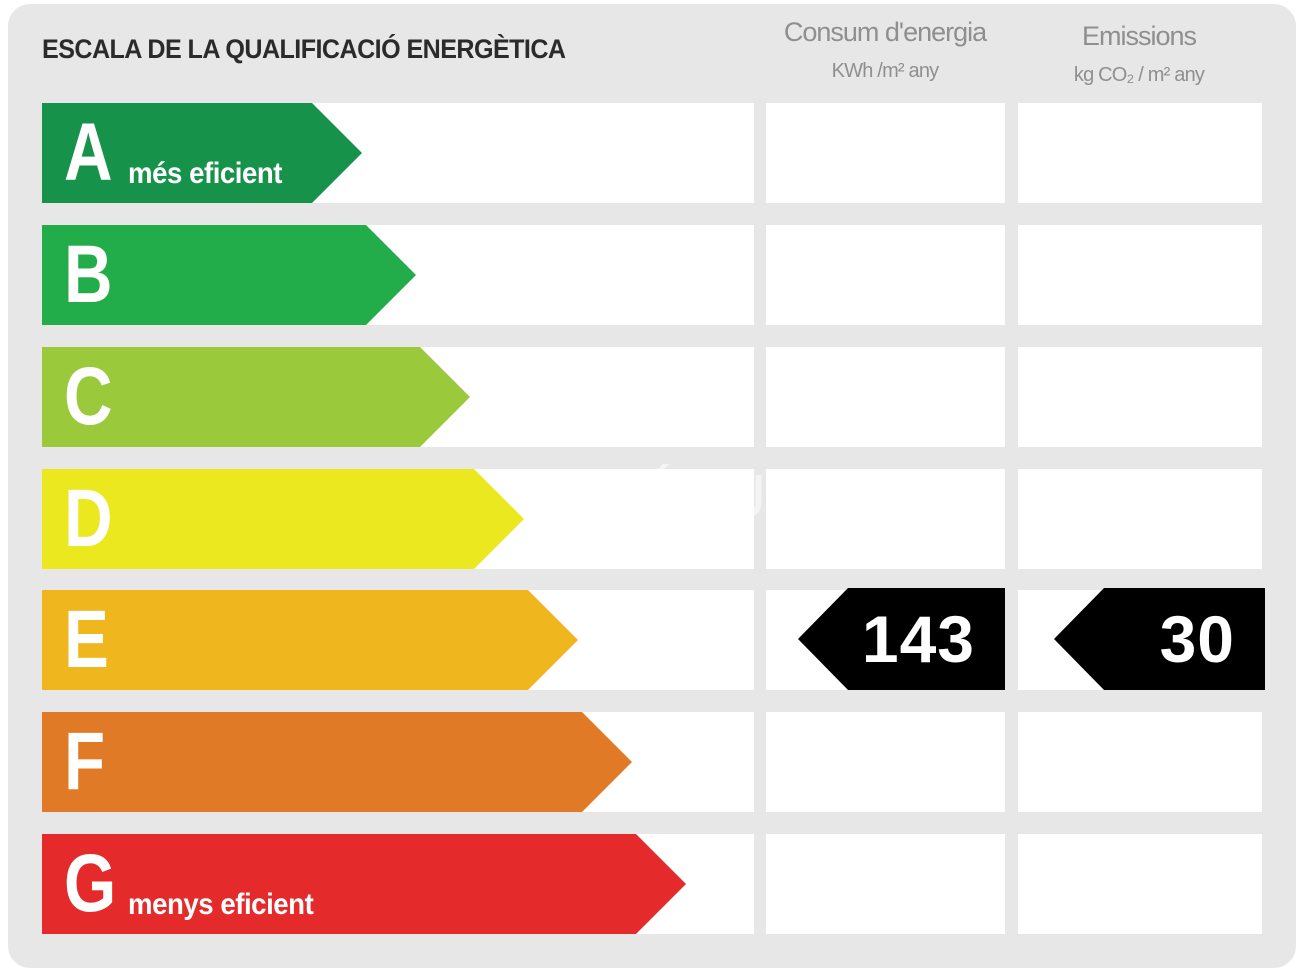 This screenshot has width=1300, height=973. Describe the element at coordinates (283, 519) in the screenshot. I see `rating-arrow-d: D` at that location.